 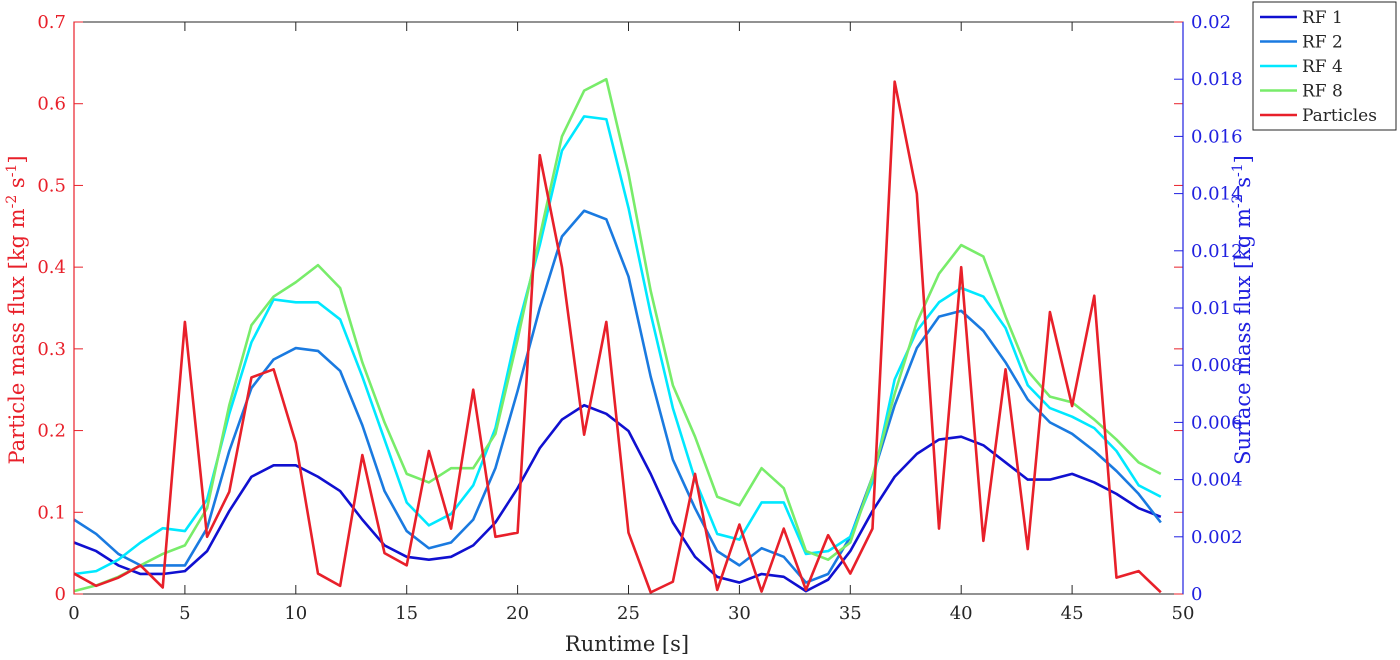 I want to click on legend-entry-label: RF 4, so click(x=1322, y=67).